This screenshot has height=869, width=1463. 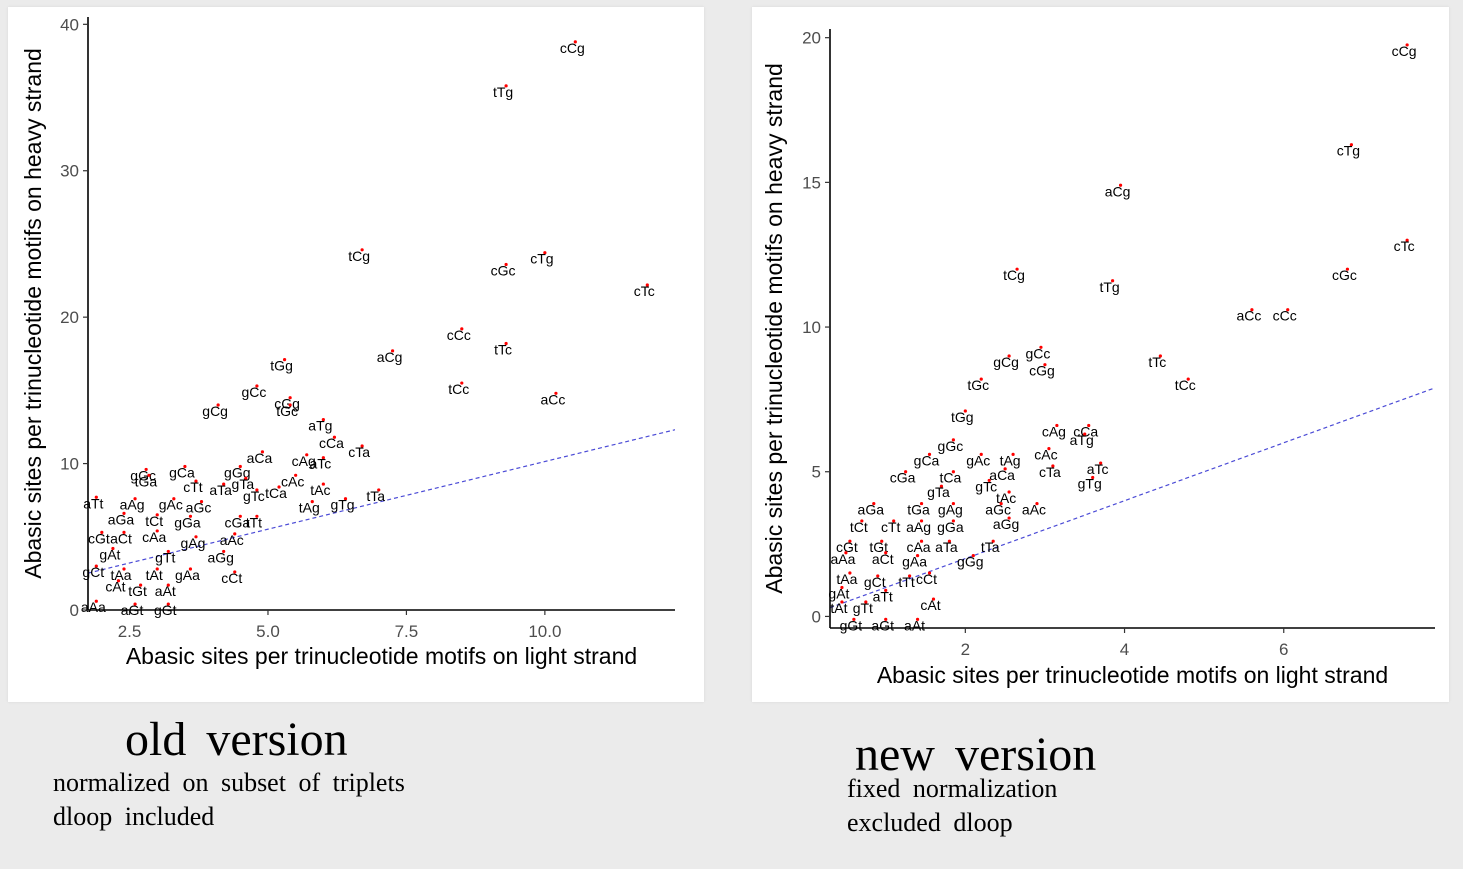 I want to click on point-label: tGc, so click(x=287, y=411).